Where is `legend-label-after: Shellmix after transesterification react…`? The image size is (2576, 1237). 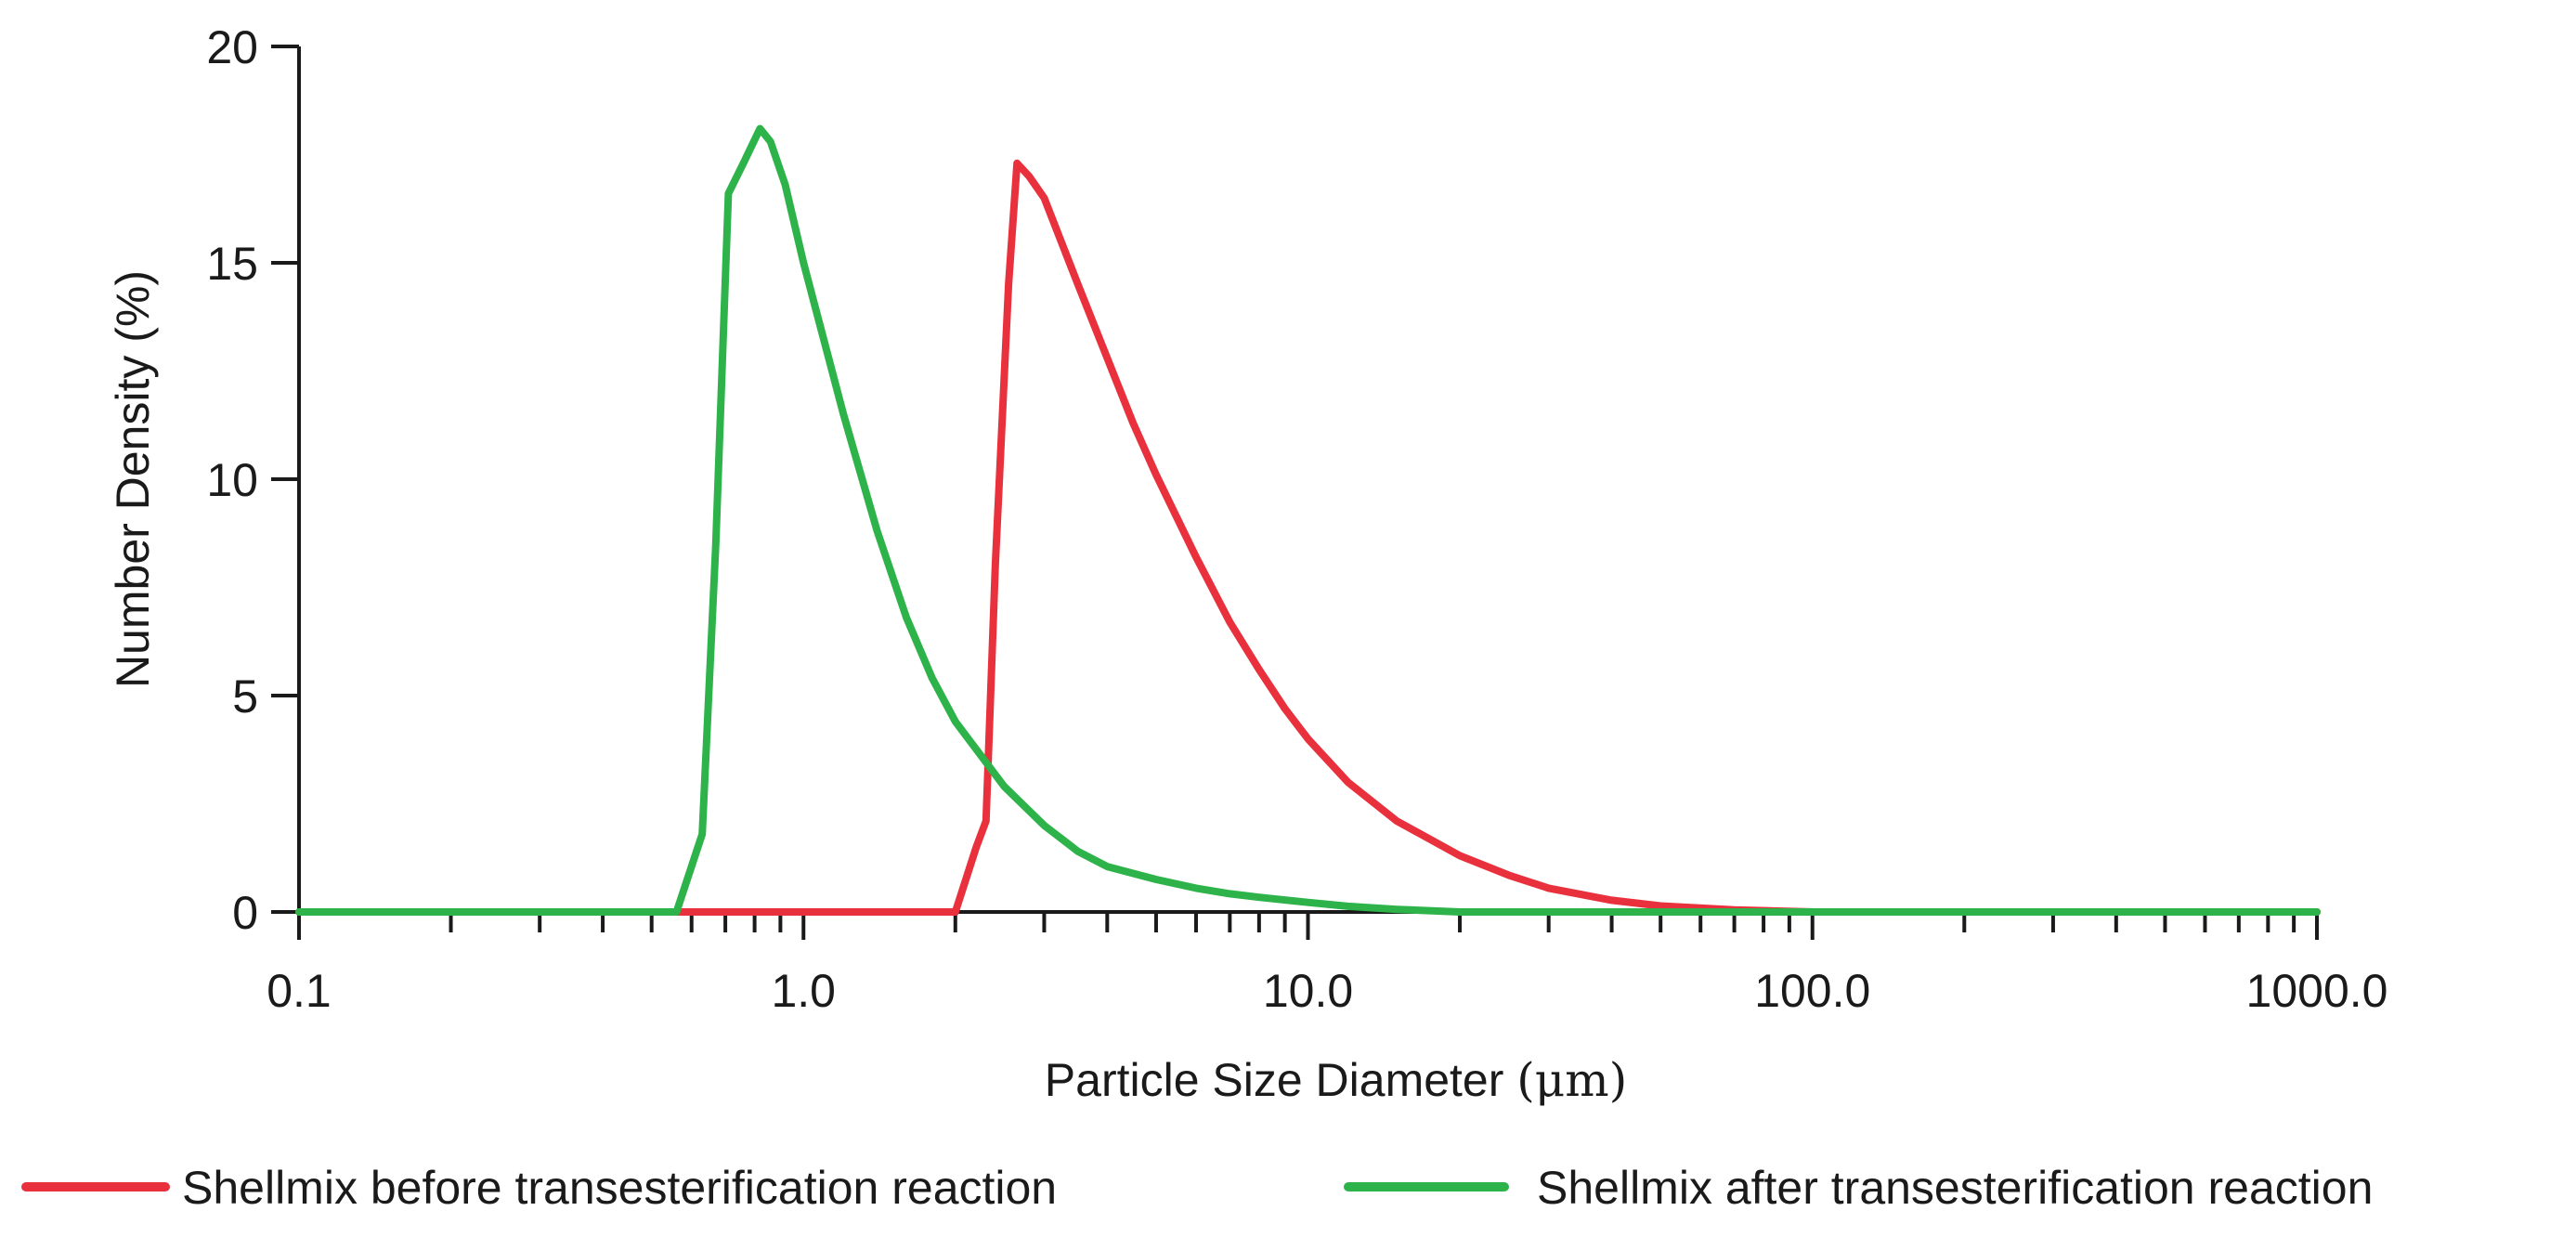
legend-label-after: Shellmix after transesterification react… is located at coordinates (1955, 1188).